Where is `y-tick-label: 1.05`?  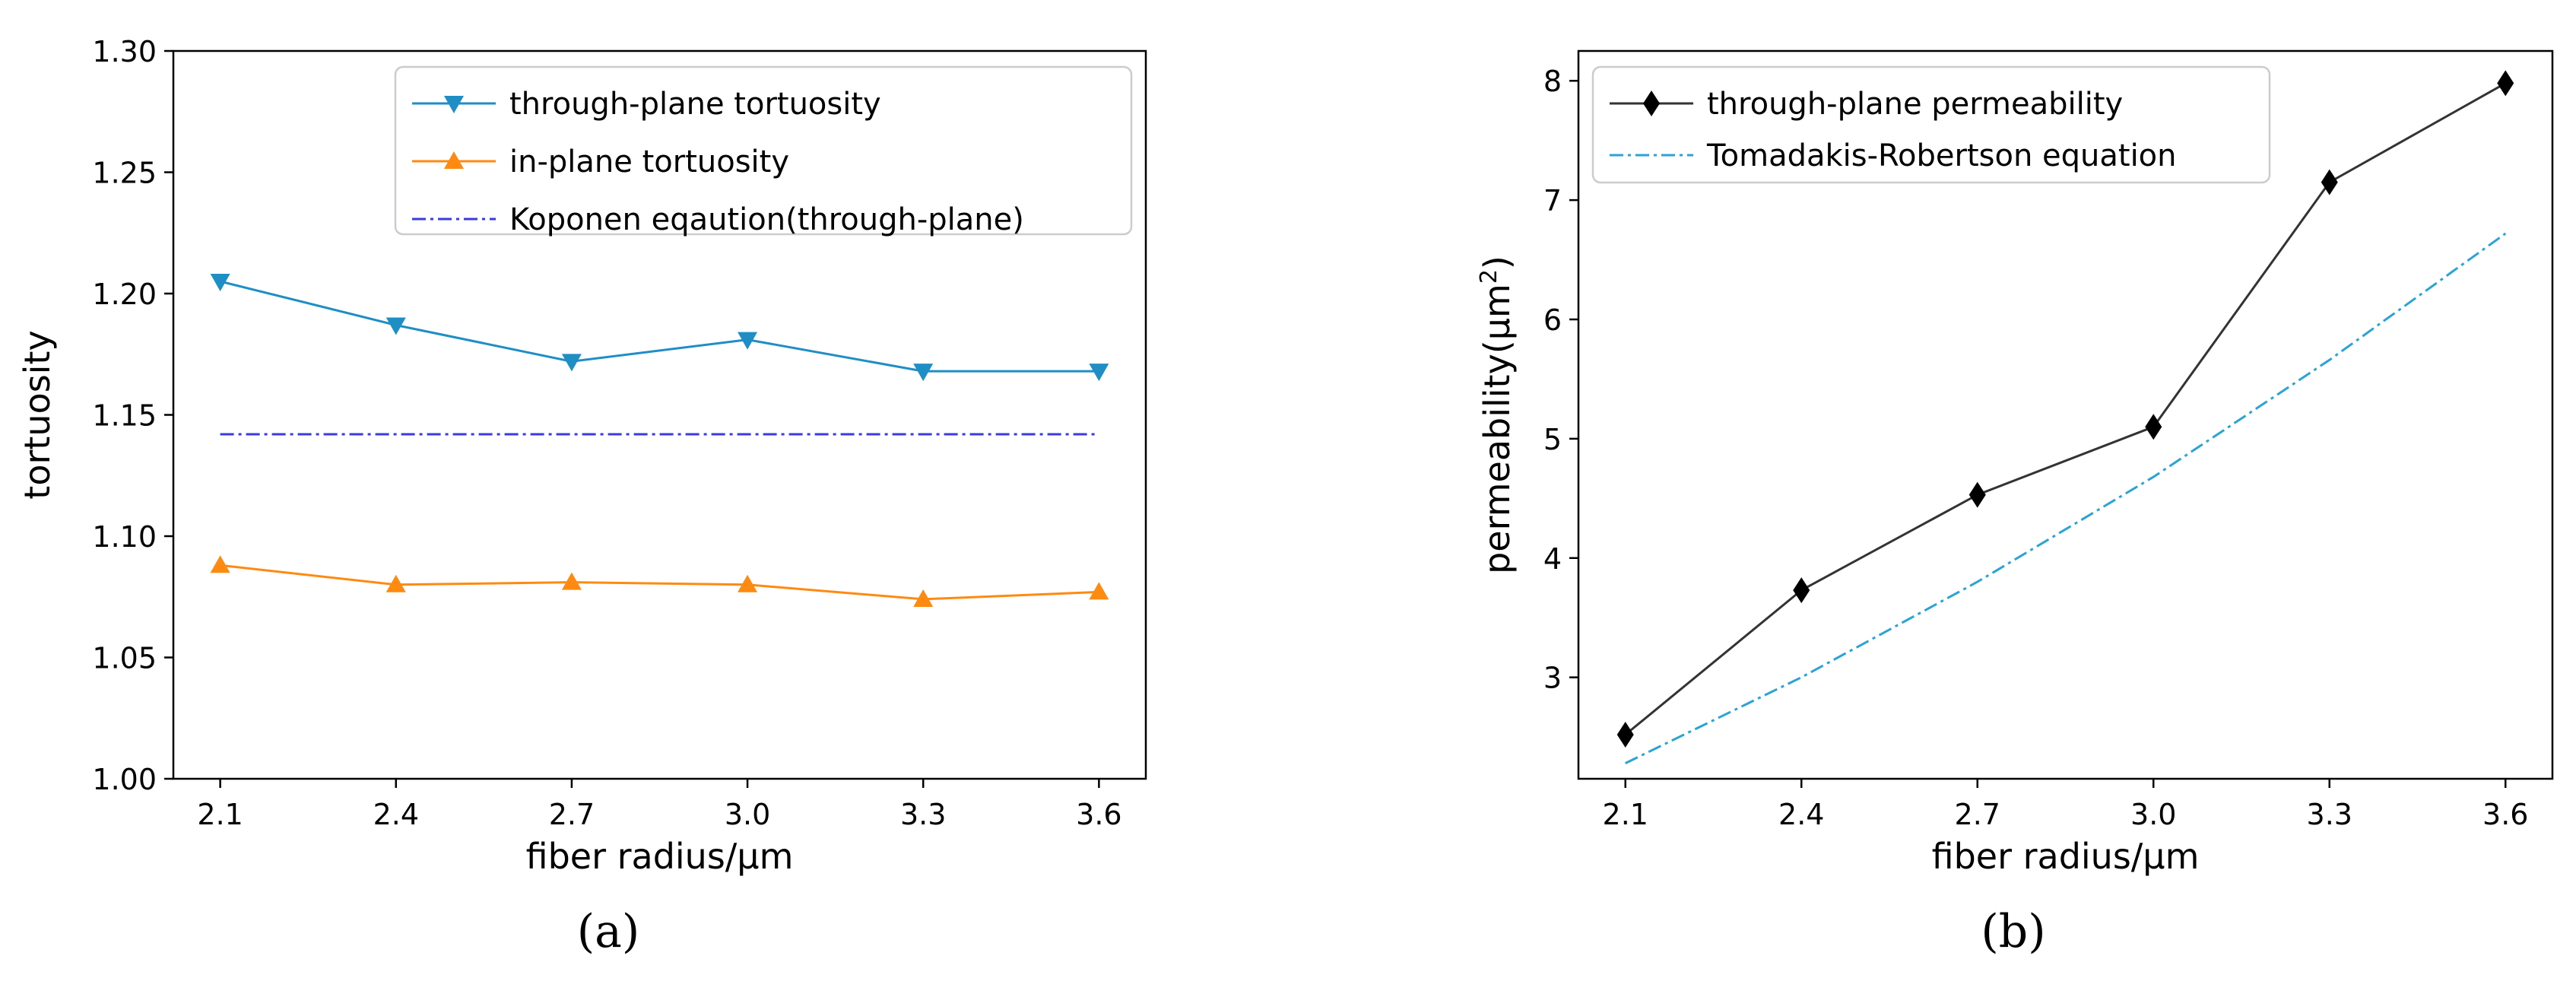
y-tick-label: 1.05 is located at coordinates (125, 658).